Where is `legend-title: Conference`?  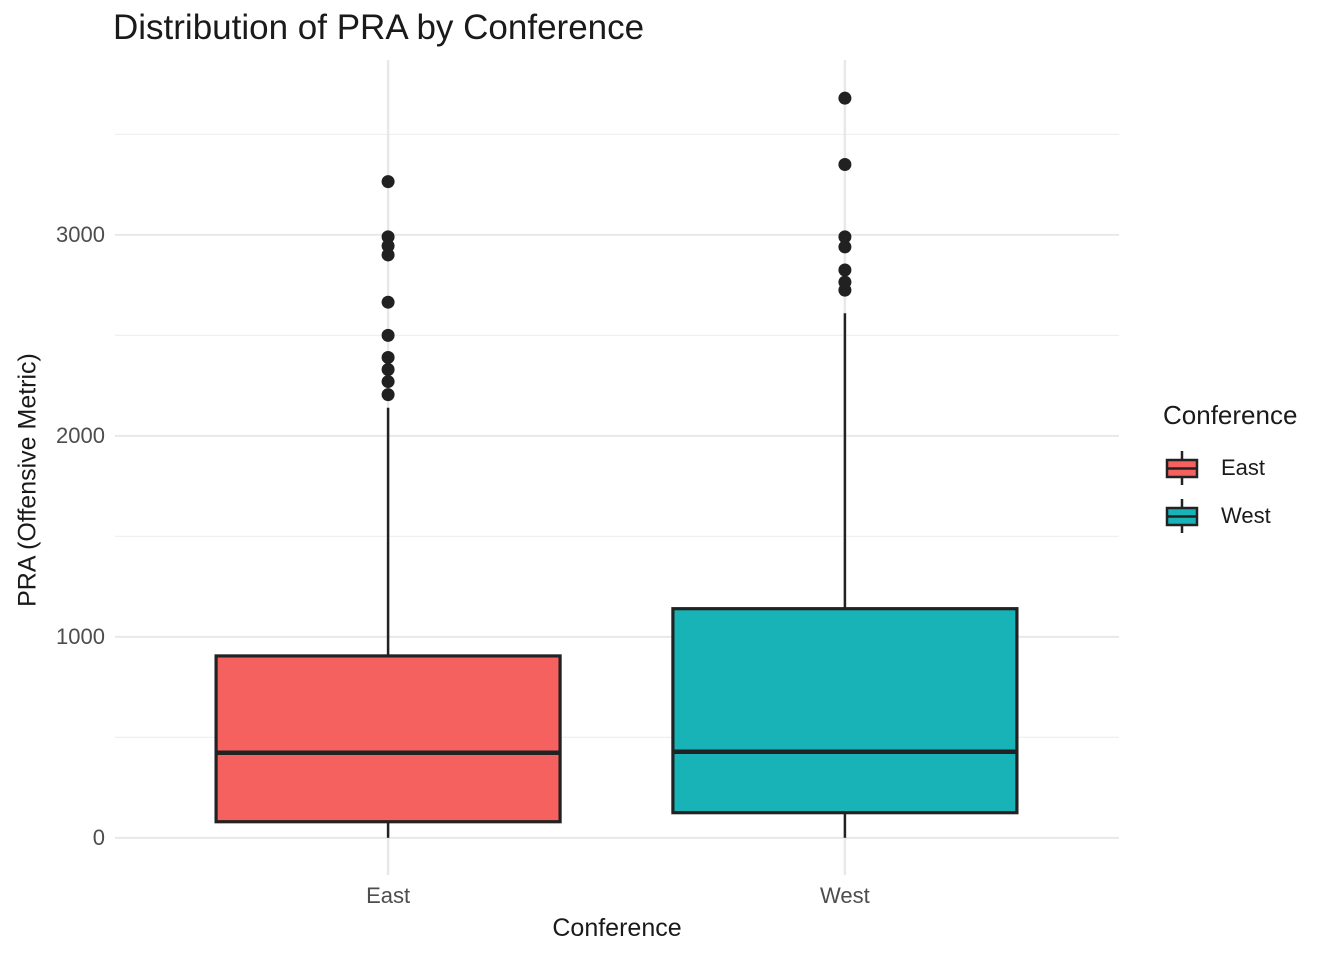 legend-title: Conference is located at coordinates (1230, 415).